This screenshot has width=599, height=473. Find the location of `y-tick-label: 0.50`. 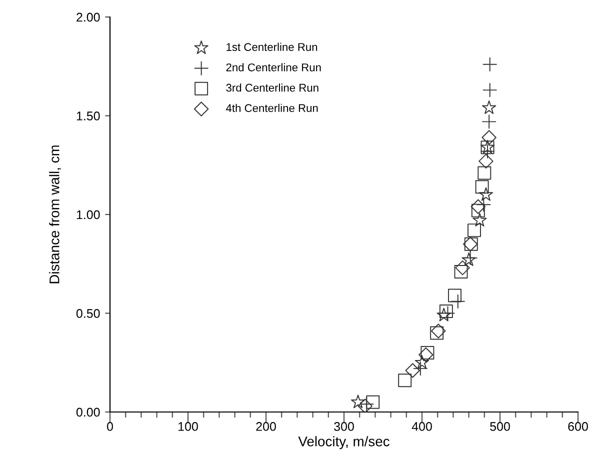

y-tick-label: 0.50 is located at coordinates (88, 313).